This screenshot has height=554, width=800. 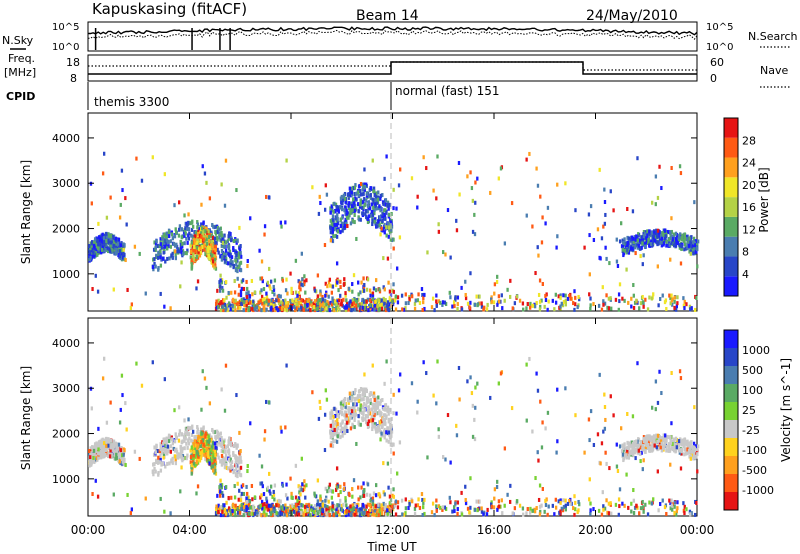 What do you see at coordinates (392, 68) in the screenshot?
I see `freq-panel-frame` at bounding box center [392, 68].